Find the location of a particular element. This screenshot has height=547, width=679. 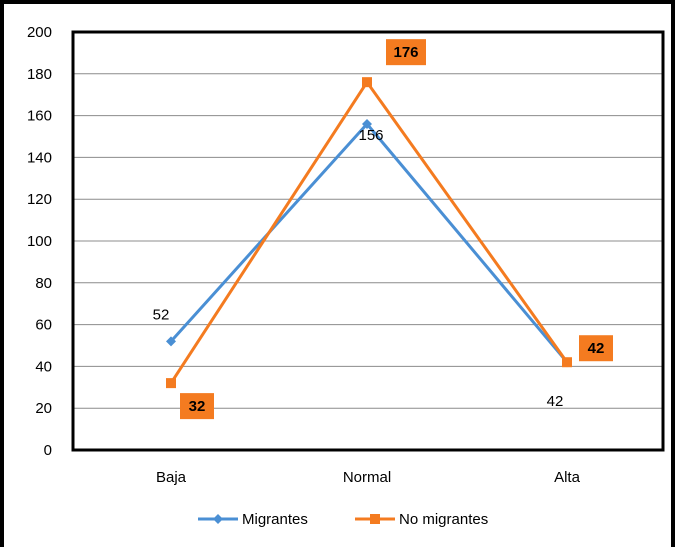

y-tick-label: 160 is located at coordinates (39, 116).